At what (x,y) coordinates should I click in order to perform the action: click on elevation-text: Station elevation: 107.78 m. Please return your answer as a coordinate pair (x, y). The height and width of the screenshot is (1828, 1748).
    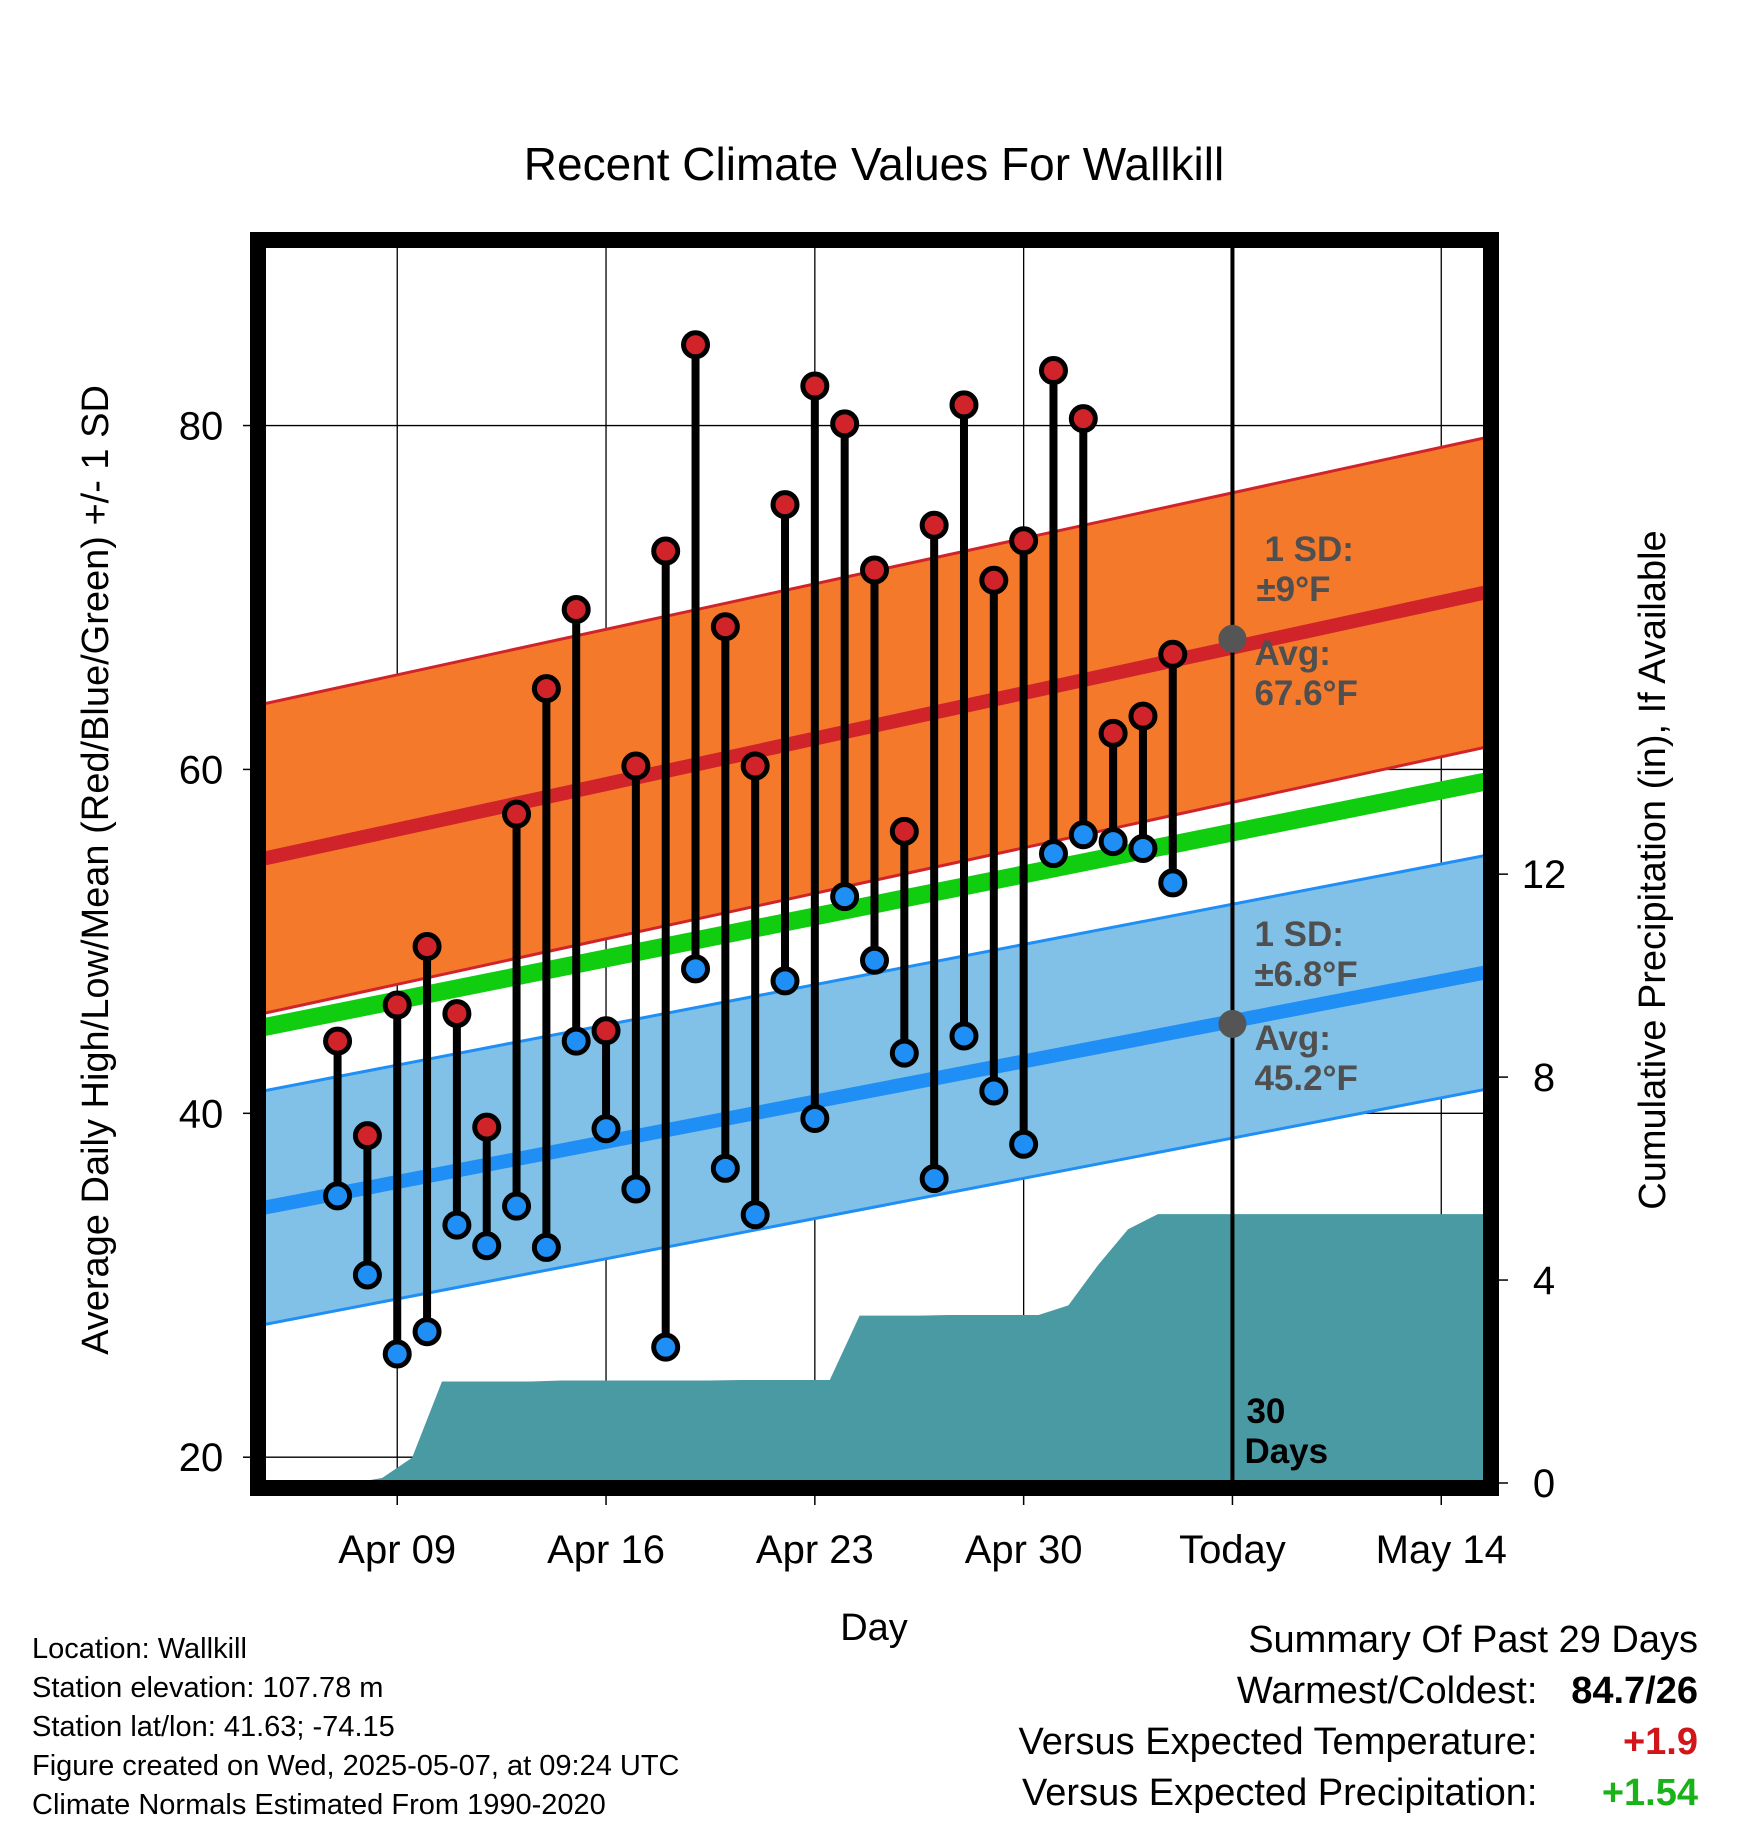
    Looking at the image, I should click on (208, 1688).